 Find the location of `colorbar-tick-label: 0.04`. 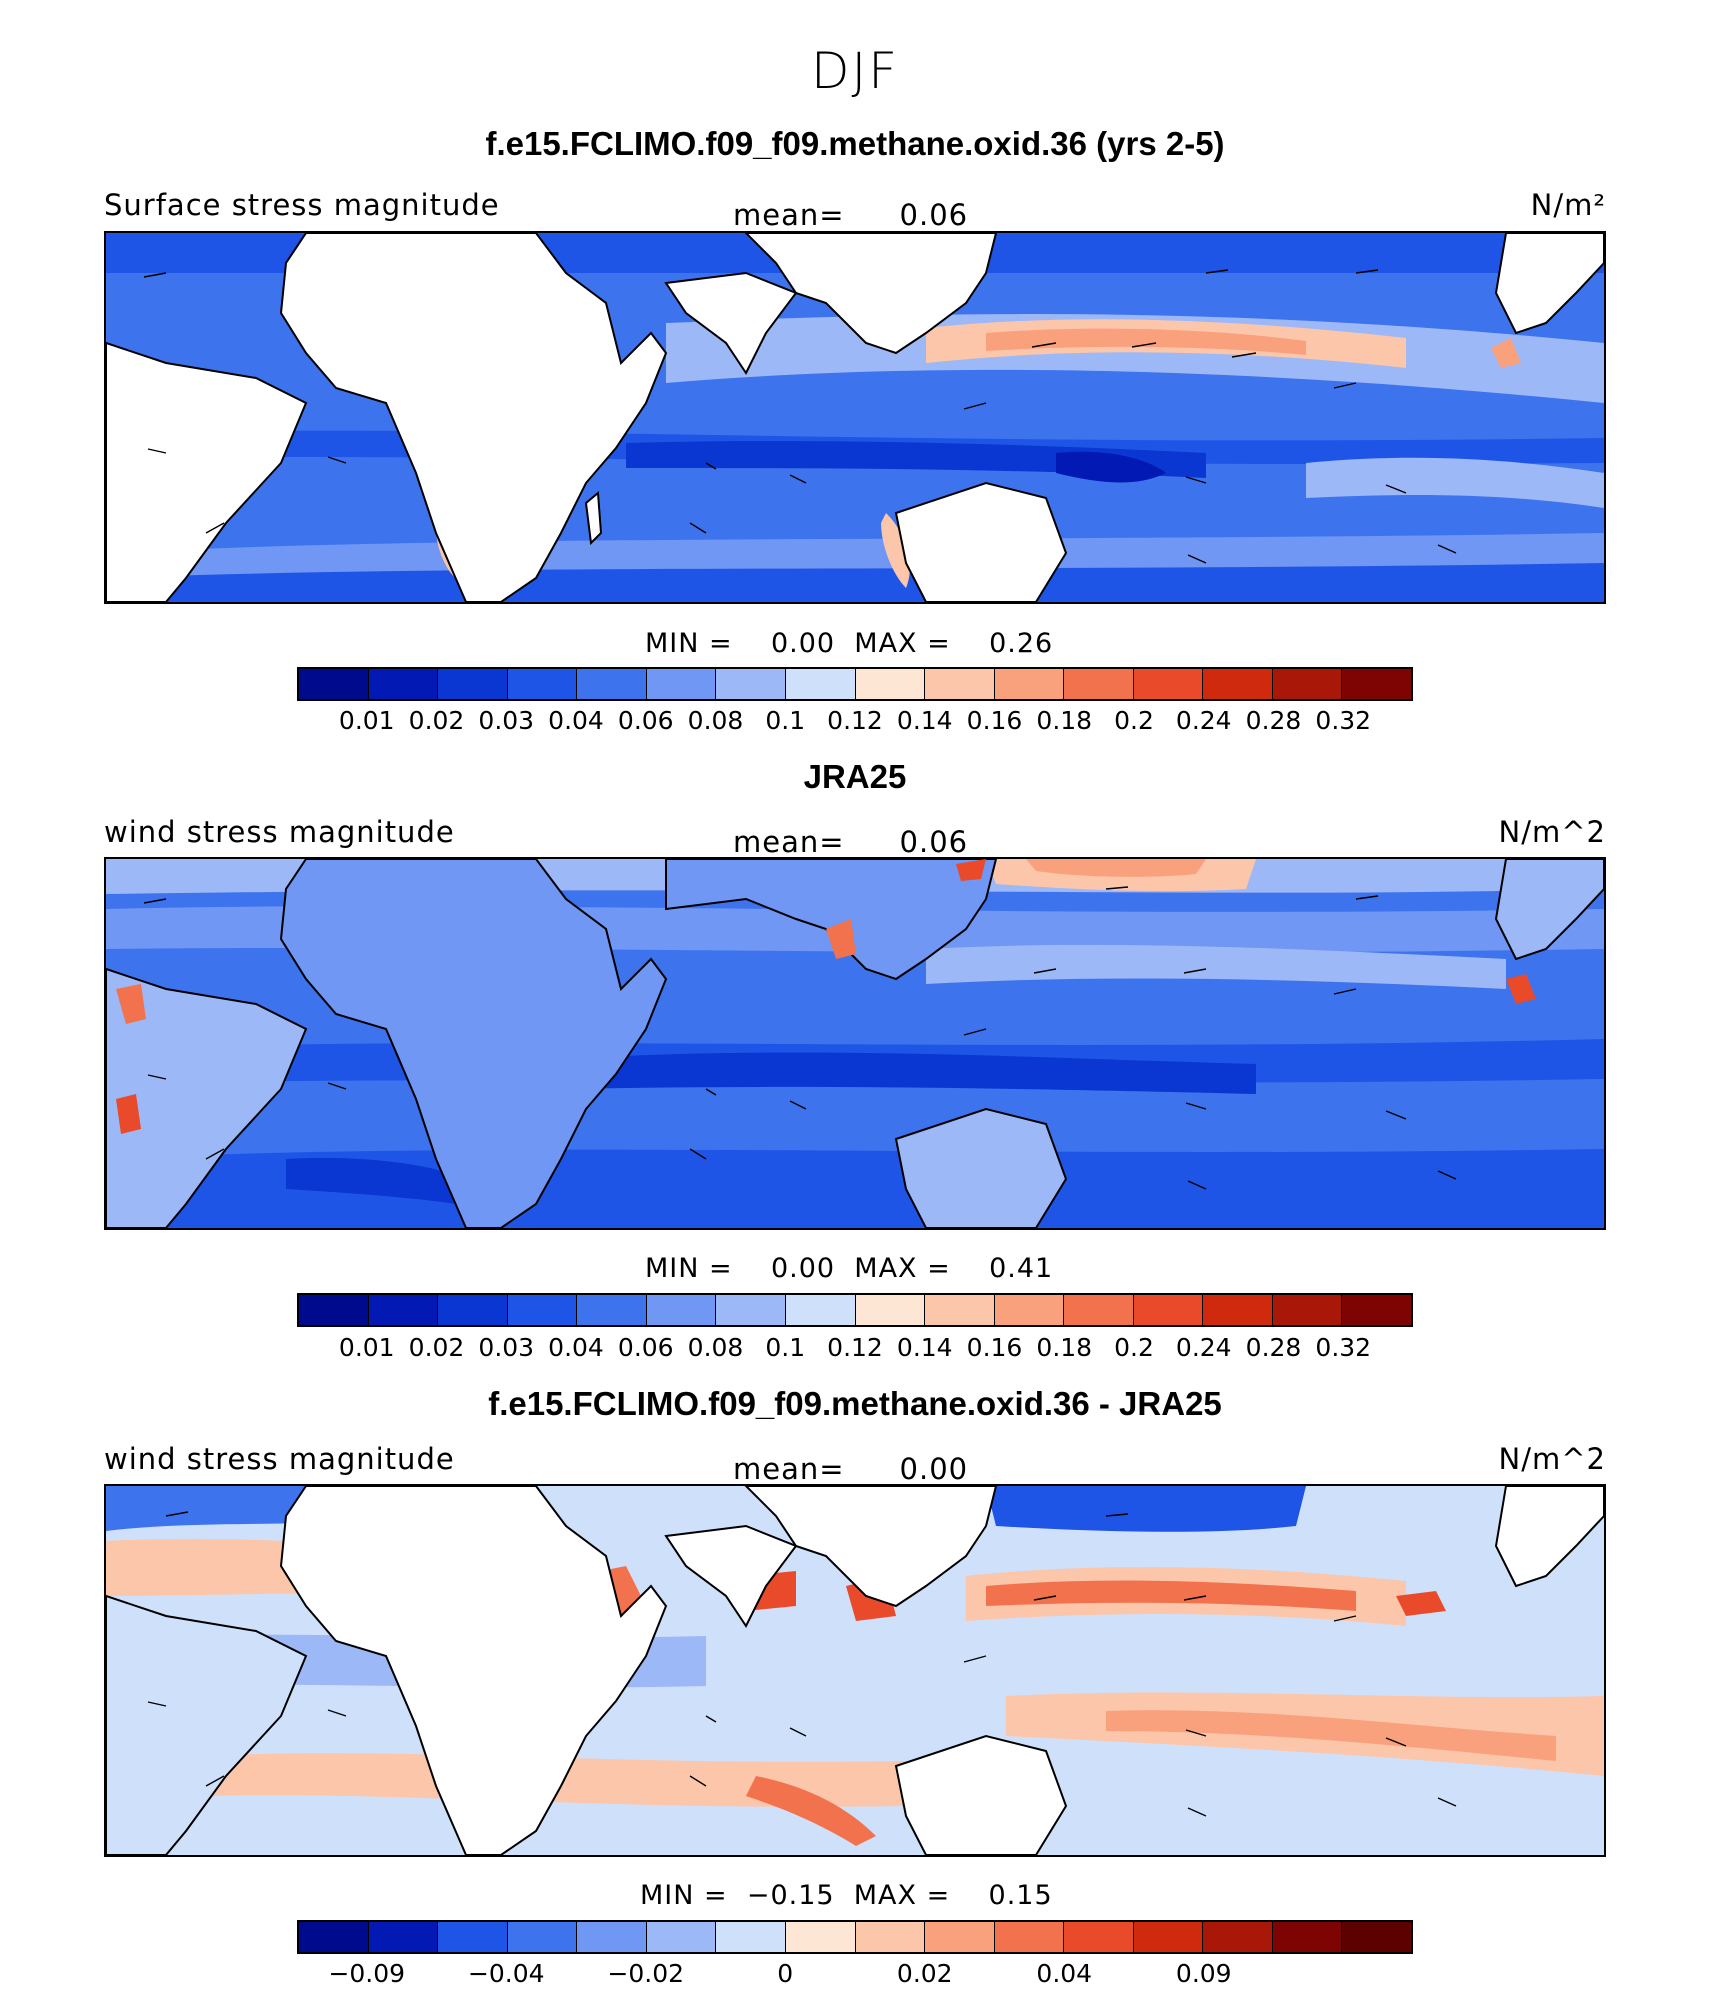

colorbar-tick-label: 0.04 is located at coordinates (1064, 1973).